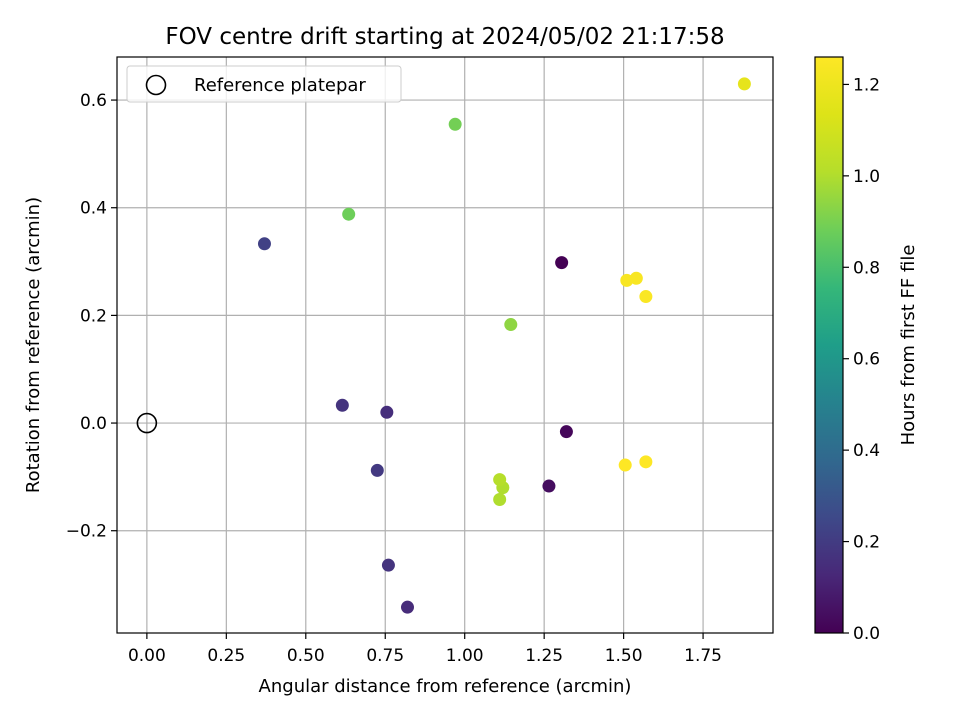 The image size is (960, 720). What do you see at coordinates (465, 656) in the screenshot?
I see `x-tick-label: 1.00` at bounding box center [465, 656].